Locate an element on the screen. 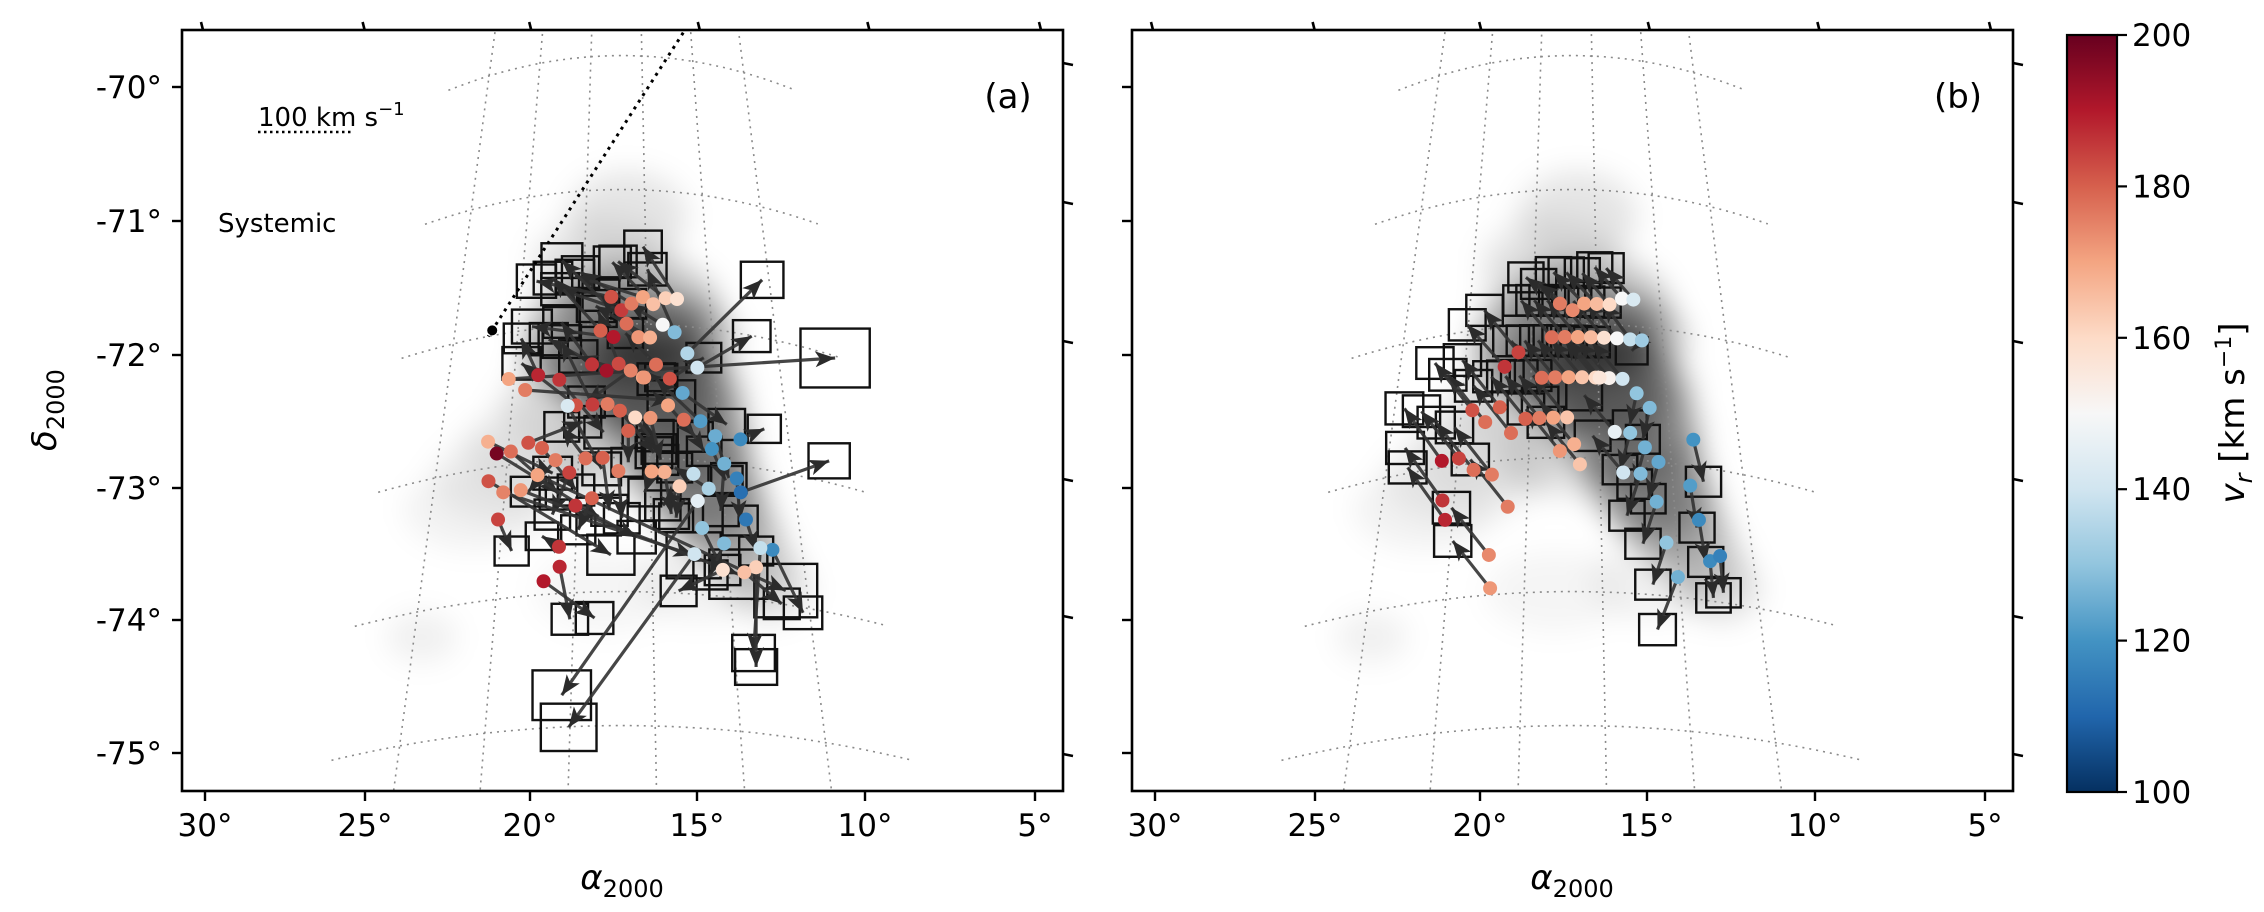 This screenshot has width=2264, height=912. y-tick-label: -72° is located at coordinates (129, 356).